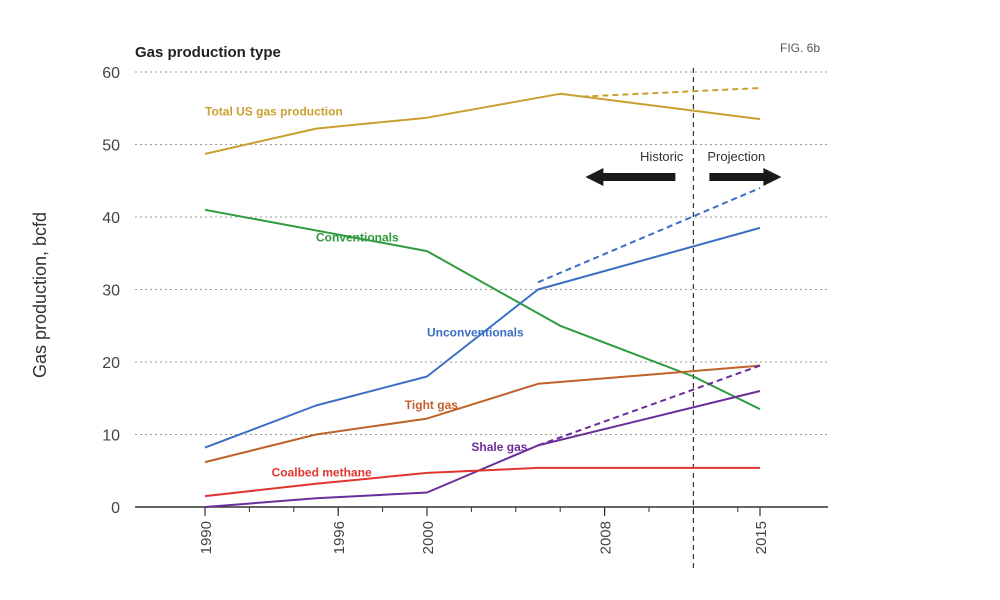 Image resolution: width=1000 pixels, height=600 pixels. Describe the element at coordinates (606, 537) in the screenshot. I see `x-tick-label: 2008` at that location.